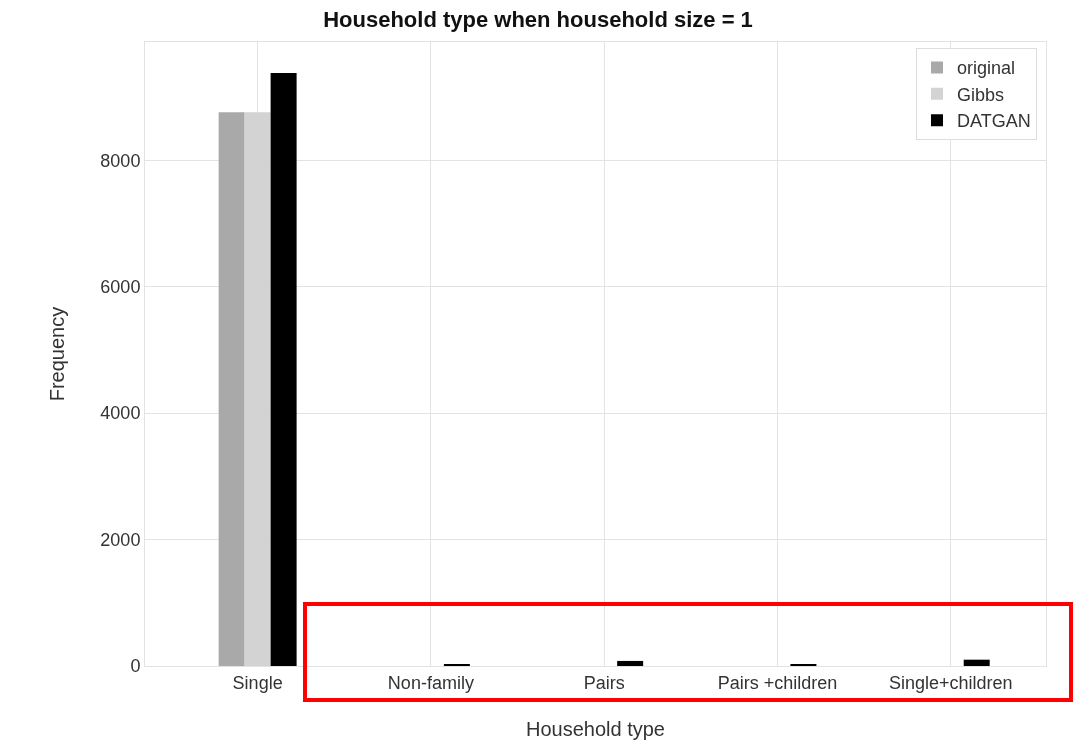 This screenshot has height=754, width=1076. What do you see at coordinates (993, 121) in the screenshot?
I see `legend-label: DATGAN` at bounding box center [993, 121].